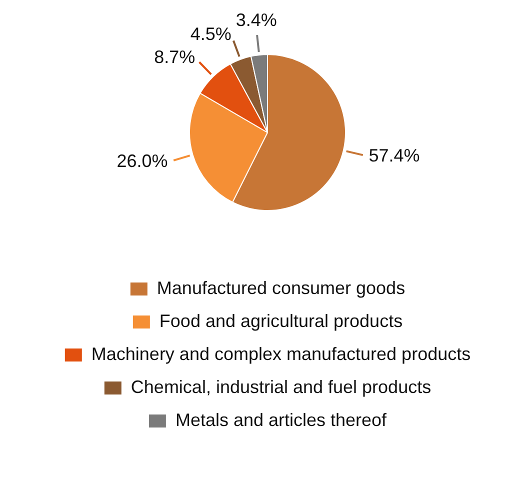  What do you see at coordinates (281, 288) in the screenshot?
I see `legend-label: Manufactured consumer goods` at bounding box center [281, 288].